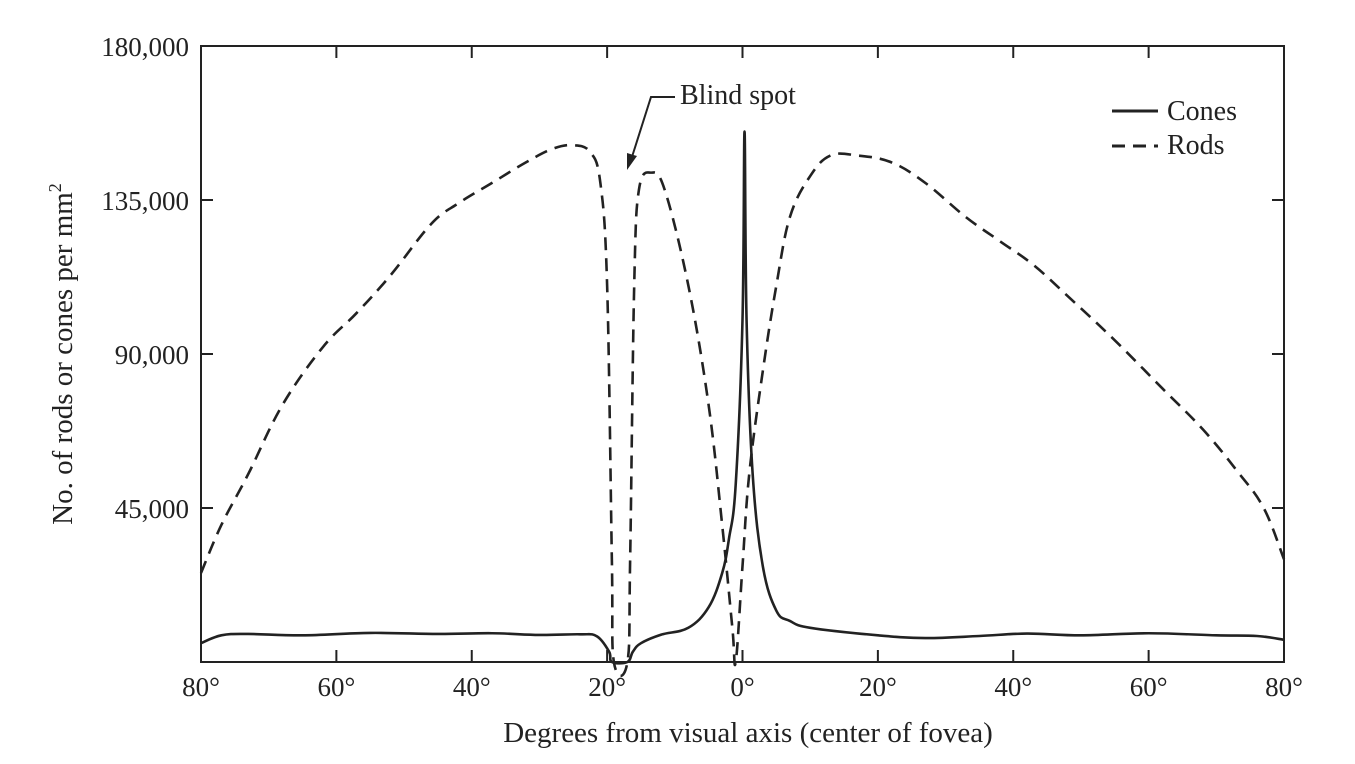 The height and width of the screenshot is (764, 1355). I want to click on y-tick-labels: 45,000 90,000 135,000 180,000, so click(145, 278).